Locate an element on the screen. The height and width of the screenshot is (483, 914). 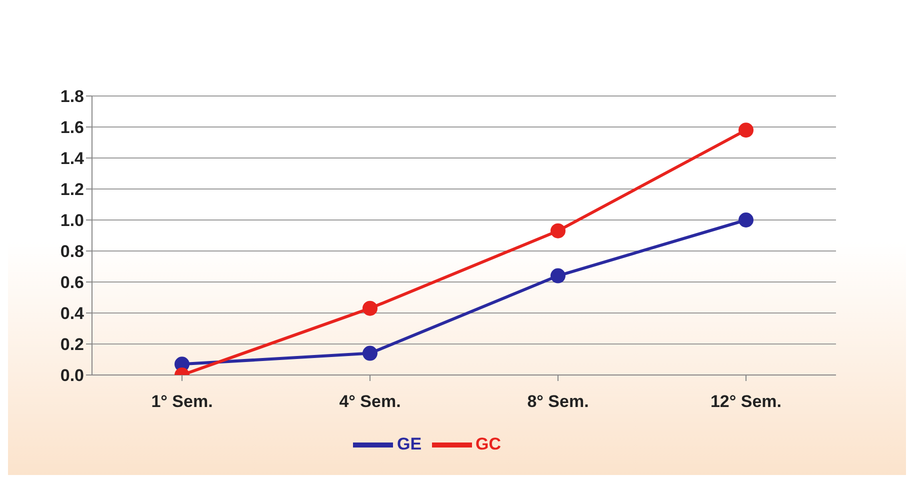
legend-label: GE is located at coordinates (409, 444).